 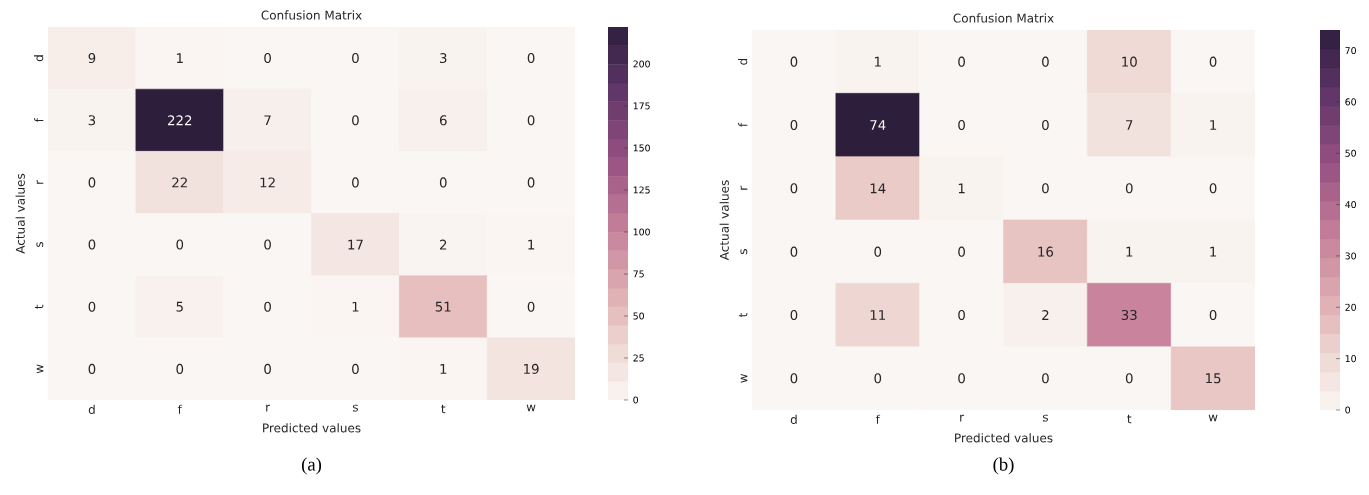 What do you see at coordinates (1003, 466) in the screenshot?
I see `text: (b)` at bounding box center [1003, 466].